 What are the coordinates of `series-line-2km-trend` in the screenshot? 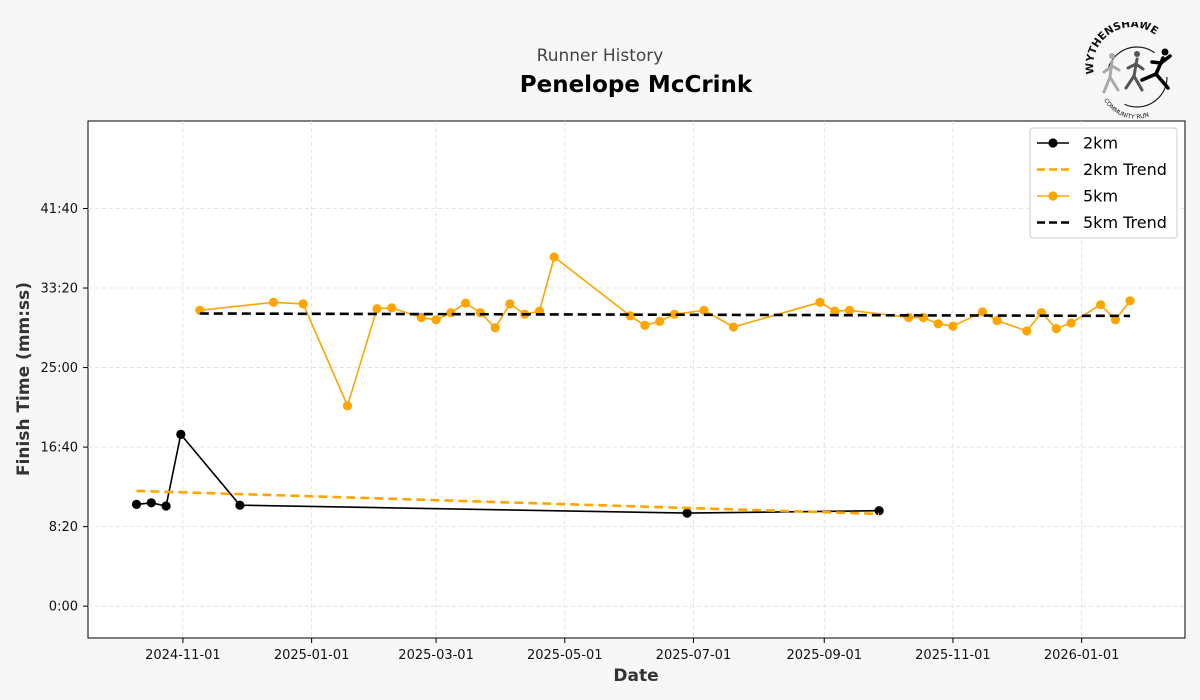 It's located at (508, 502).